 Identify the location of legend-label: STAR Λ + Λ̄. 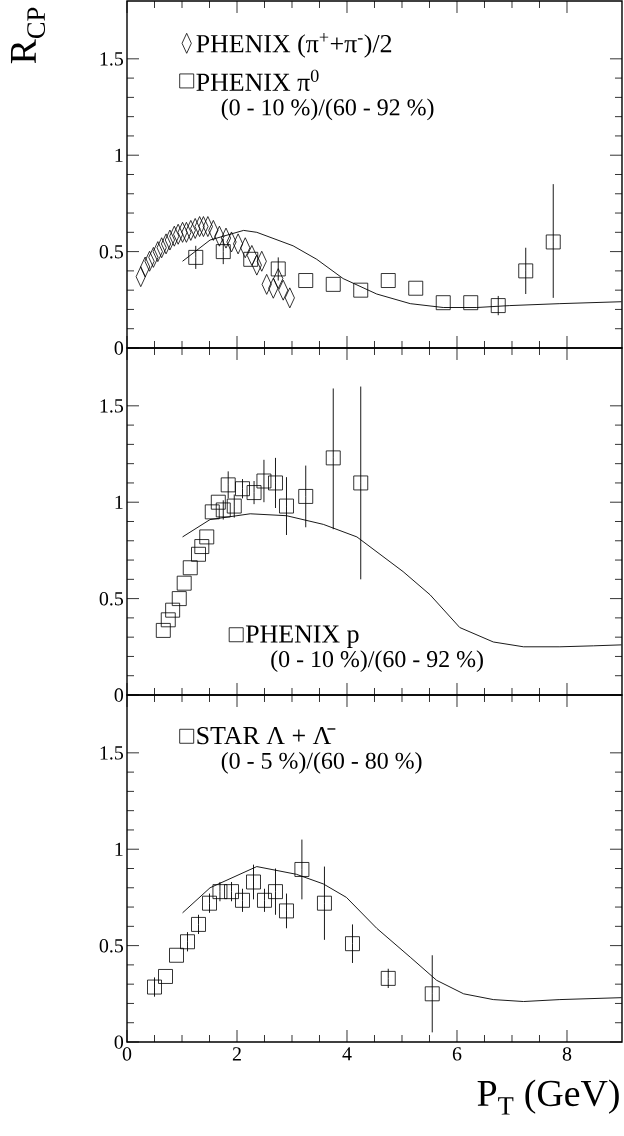
(266, 735).